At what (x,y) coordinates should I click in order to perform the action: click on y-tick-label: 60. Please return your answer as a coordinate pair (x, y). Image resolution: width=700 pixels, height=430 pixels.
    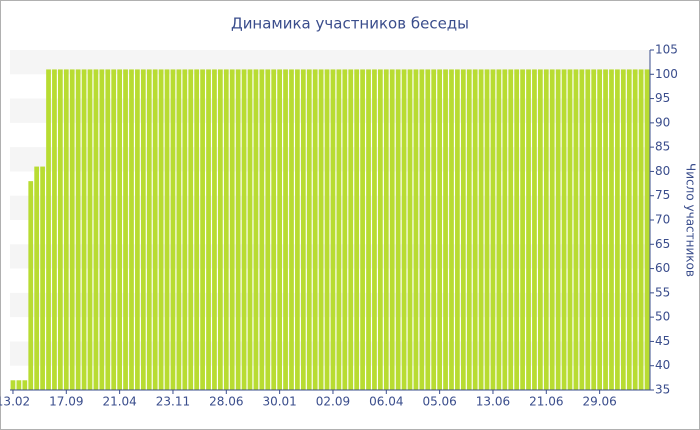
    Looking at the image, I should click on (662, 268).